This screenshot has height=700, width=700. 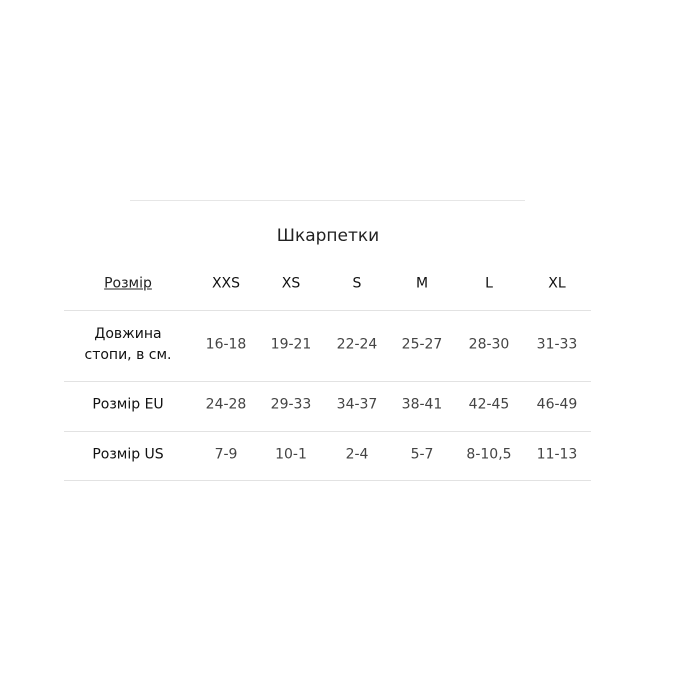 I want to click on row-label-line: стопи, в см., so click(x=128, y=355).